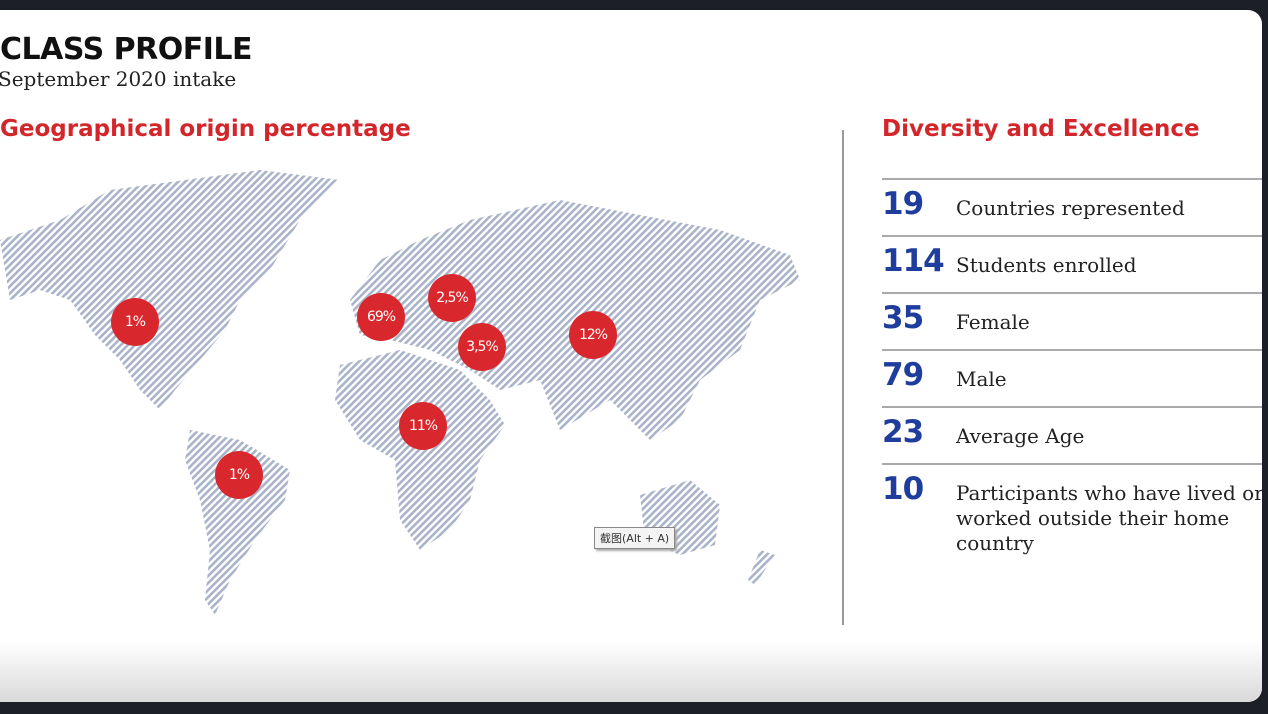 This screenshot has width=1268, height=714. I want to click on bubble-north-america: 1%, so click(135, 322).